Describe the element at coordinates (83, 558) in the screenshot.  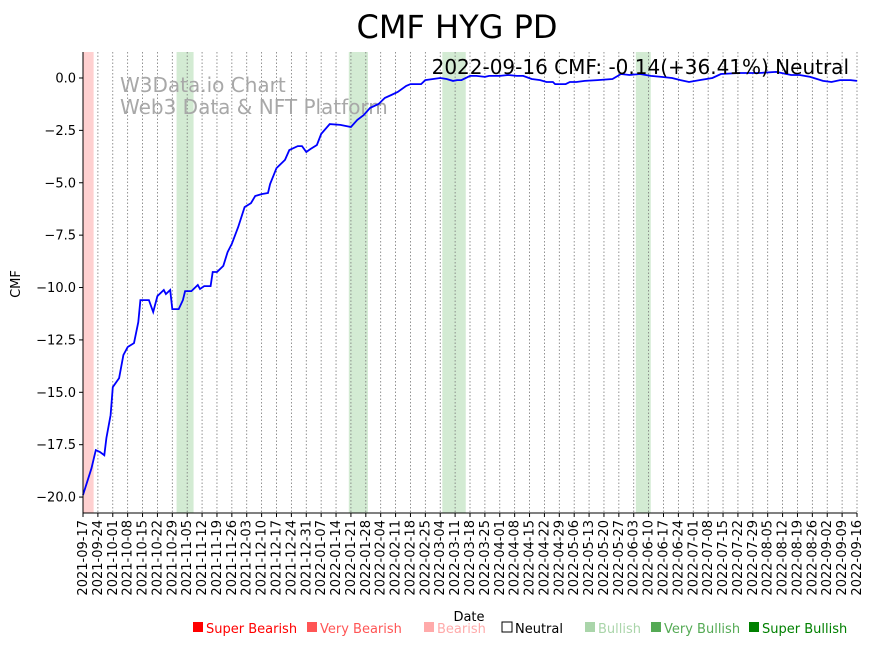
I see `x-tick-label: 2021-09-17` at that location.